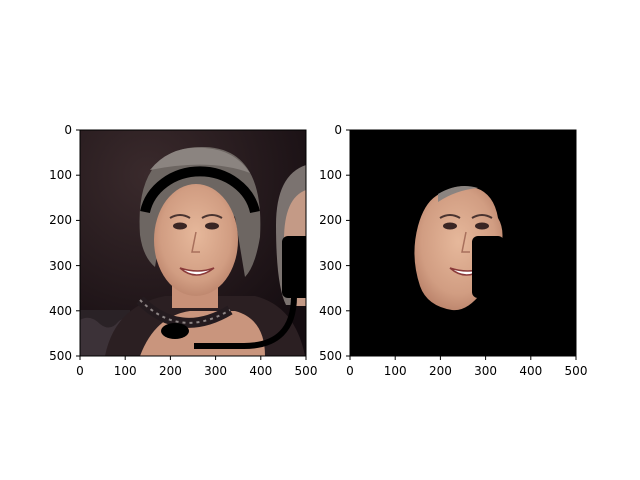 The image size is (640, 480). What do you see at coordinates (466, 371) in the screenshot?
I see `right-x-tick-labels: 0 100 200 300 400 500` at bounding box center [466, 371].